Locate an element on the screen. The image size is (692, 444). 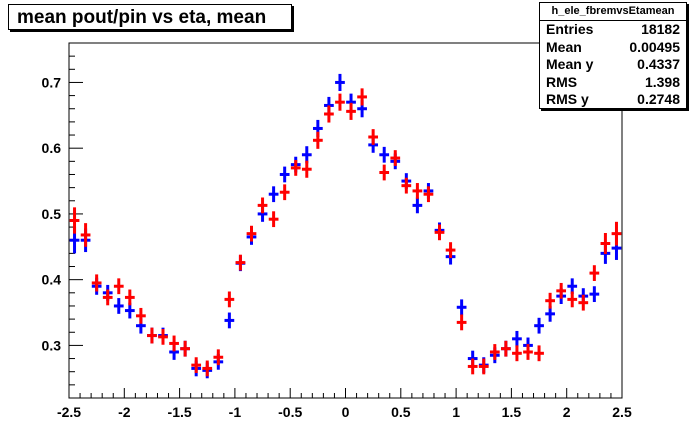
y-tick-label: 0.7 is located at coordinates (52, 82).